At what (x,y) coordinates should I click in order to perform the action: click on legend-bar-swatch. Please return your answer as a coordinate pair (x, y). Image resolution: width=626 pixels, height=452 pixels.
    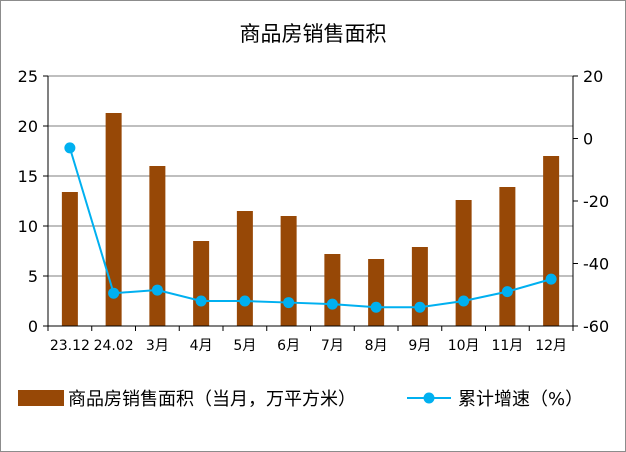
    Looking at the image, I should click on (41, 398).